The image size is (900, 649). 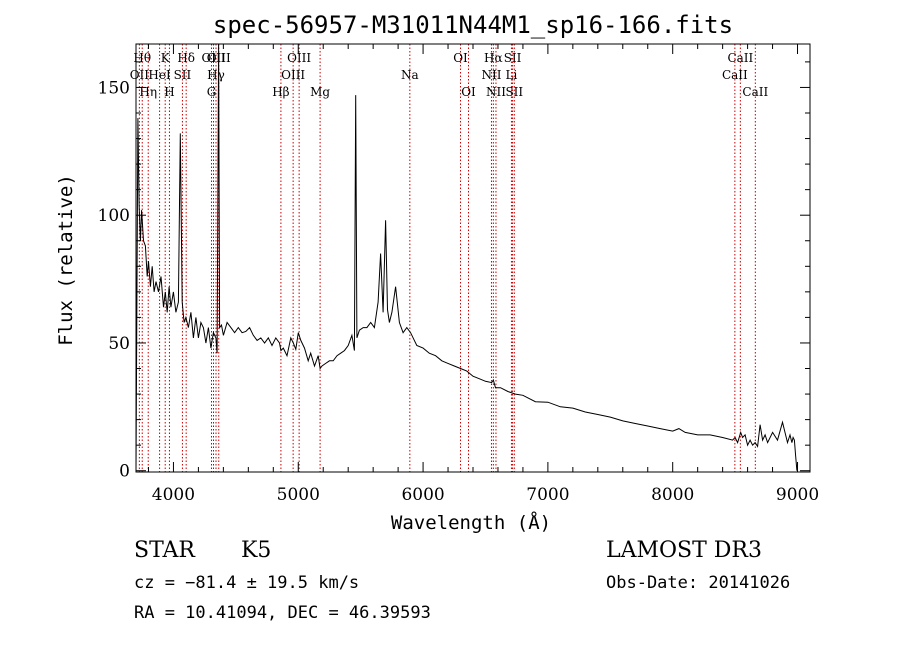 What do you see at coordinates (493, 58) in the screenshot?
I see `line-label-20: Hα` at bounding box center [493, 58].